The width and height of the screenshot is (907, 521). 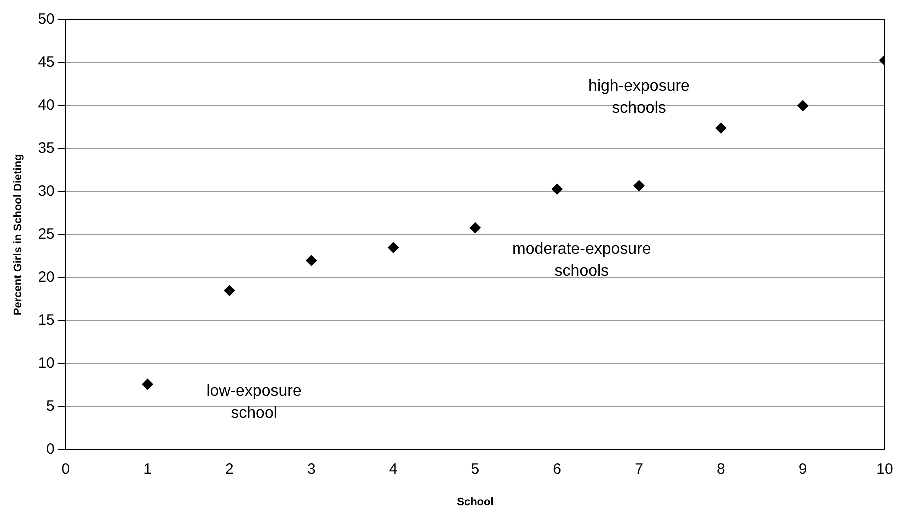 What do you see at coordinates (46, 235) in the screenshot?
I see `y-tick-label: 25` at bounding box center [46, 235].